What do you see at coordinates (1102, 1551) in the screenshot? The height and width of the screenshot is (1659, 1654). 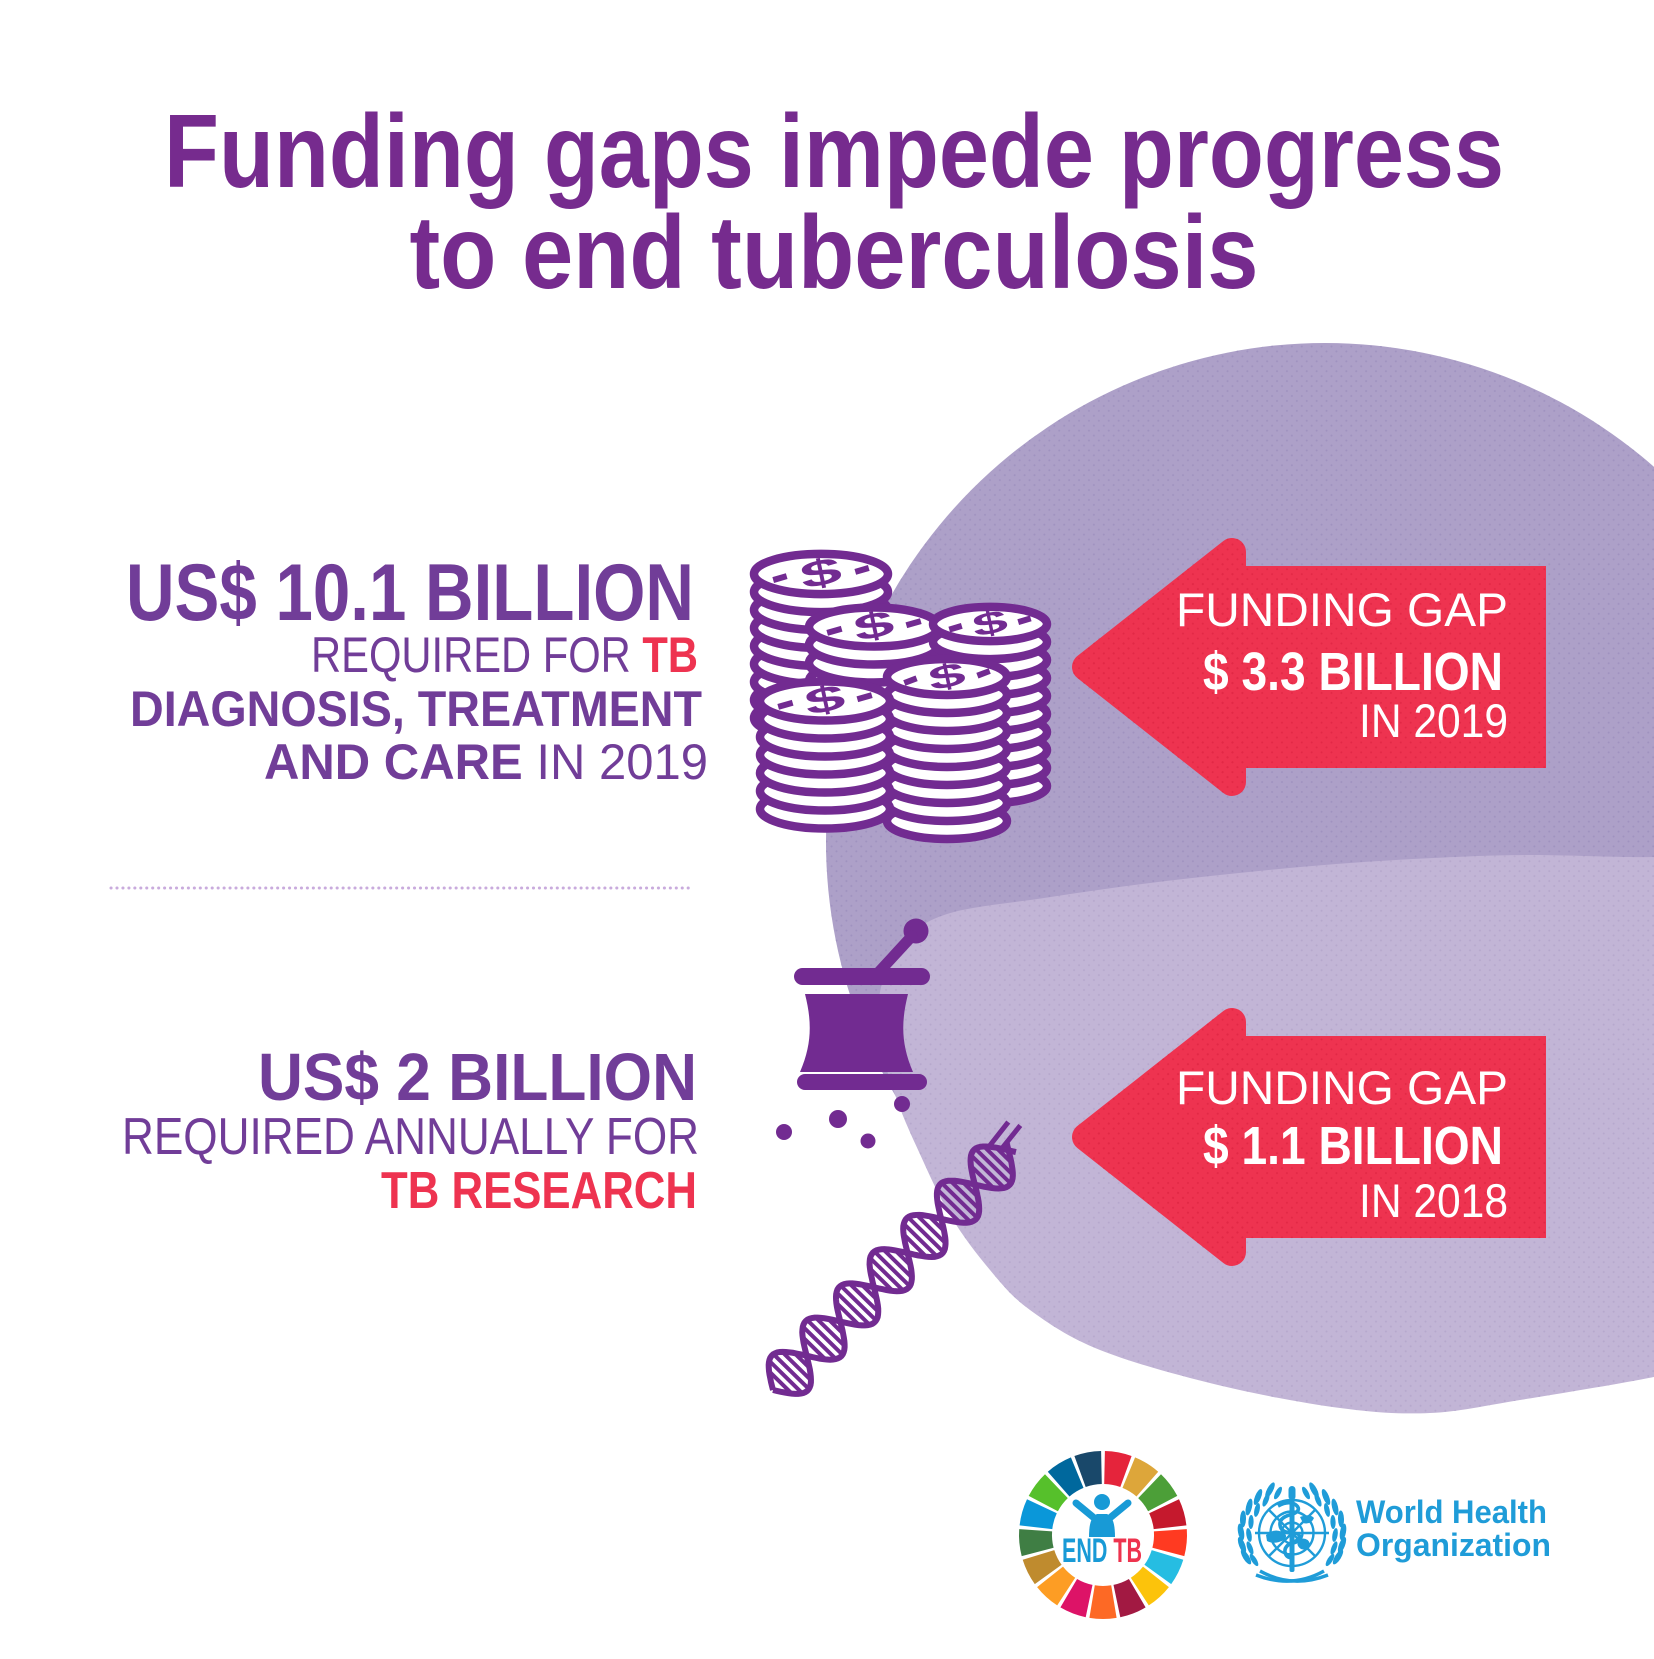 I see `svg-text: END TB` at bounding box center [1102, 1551].